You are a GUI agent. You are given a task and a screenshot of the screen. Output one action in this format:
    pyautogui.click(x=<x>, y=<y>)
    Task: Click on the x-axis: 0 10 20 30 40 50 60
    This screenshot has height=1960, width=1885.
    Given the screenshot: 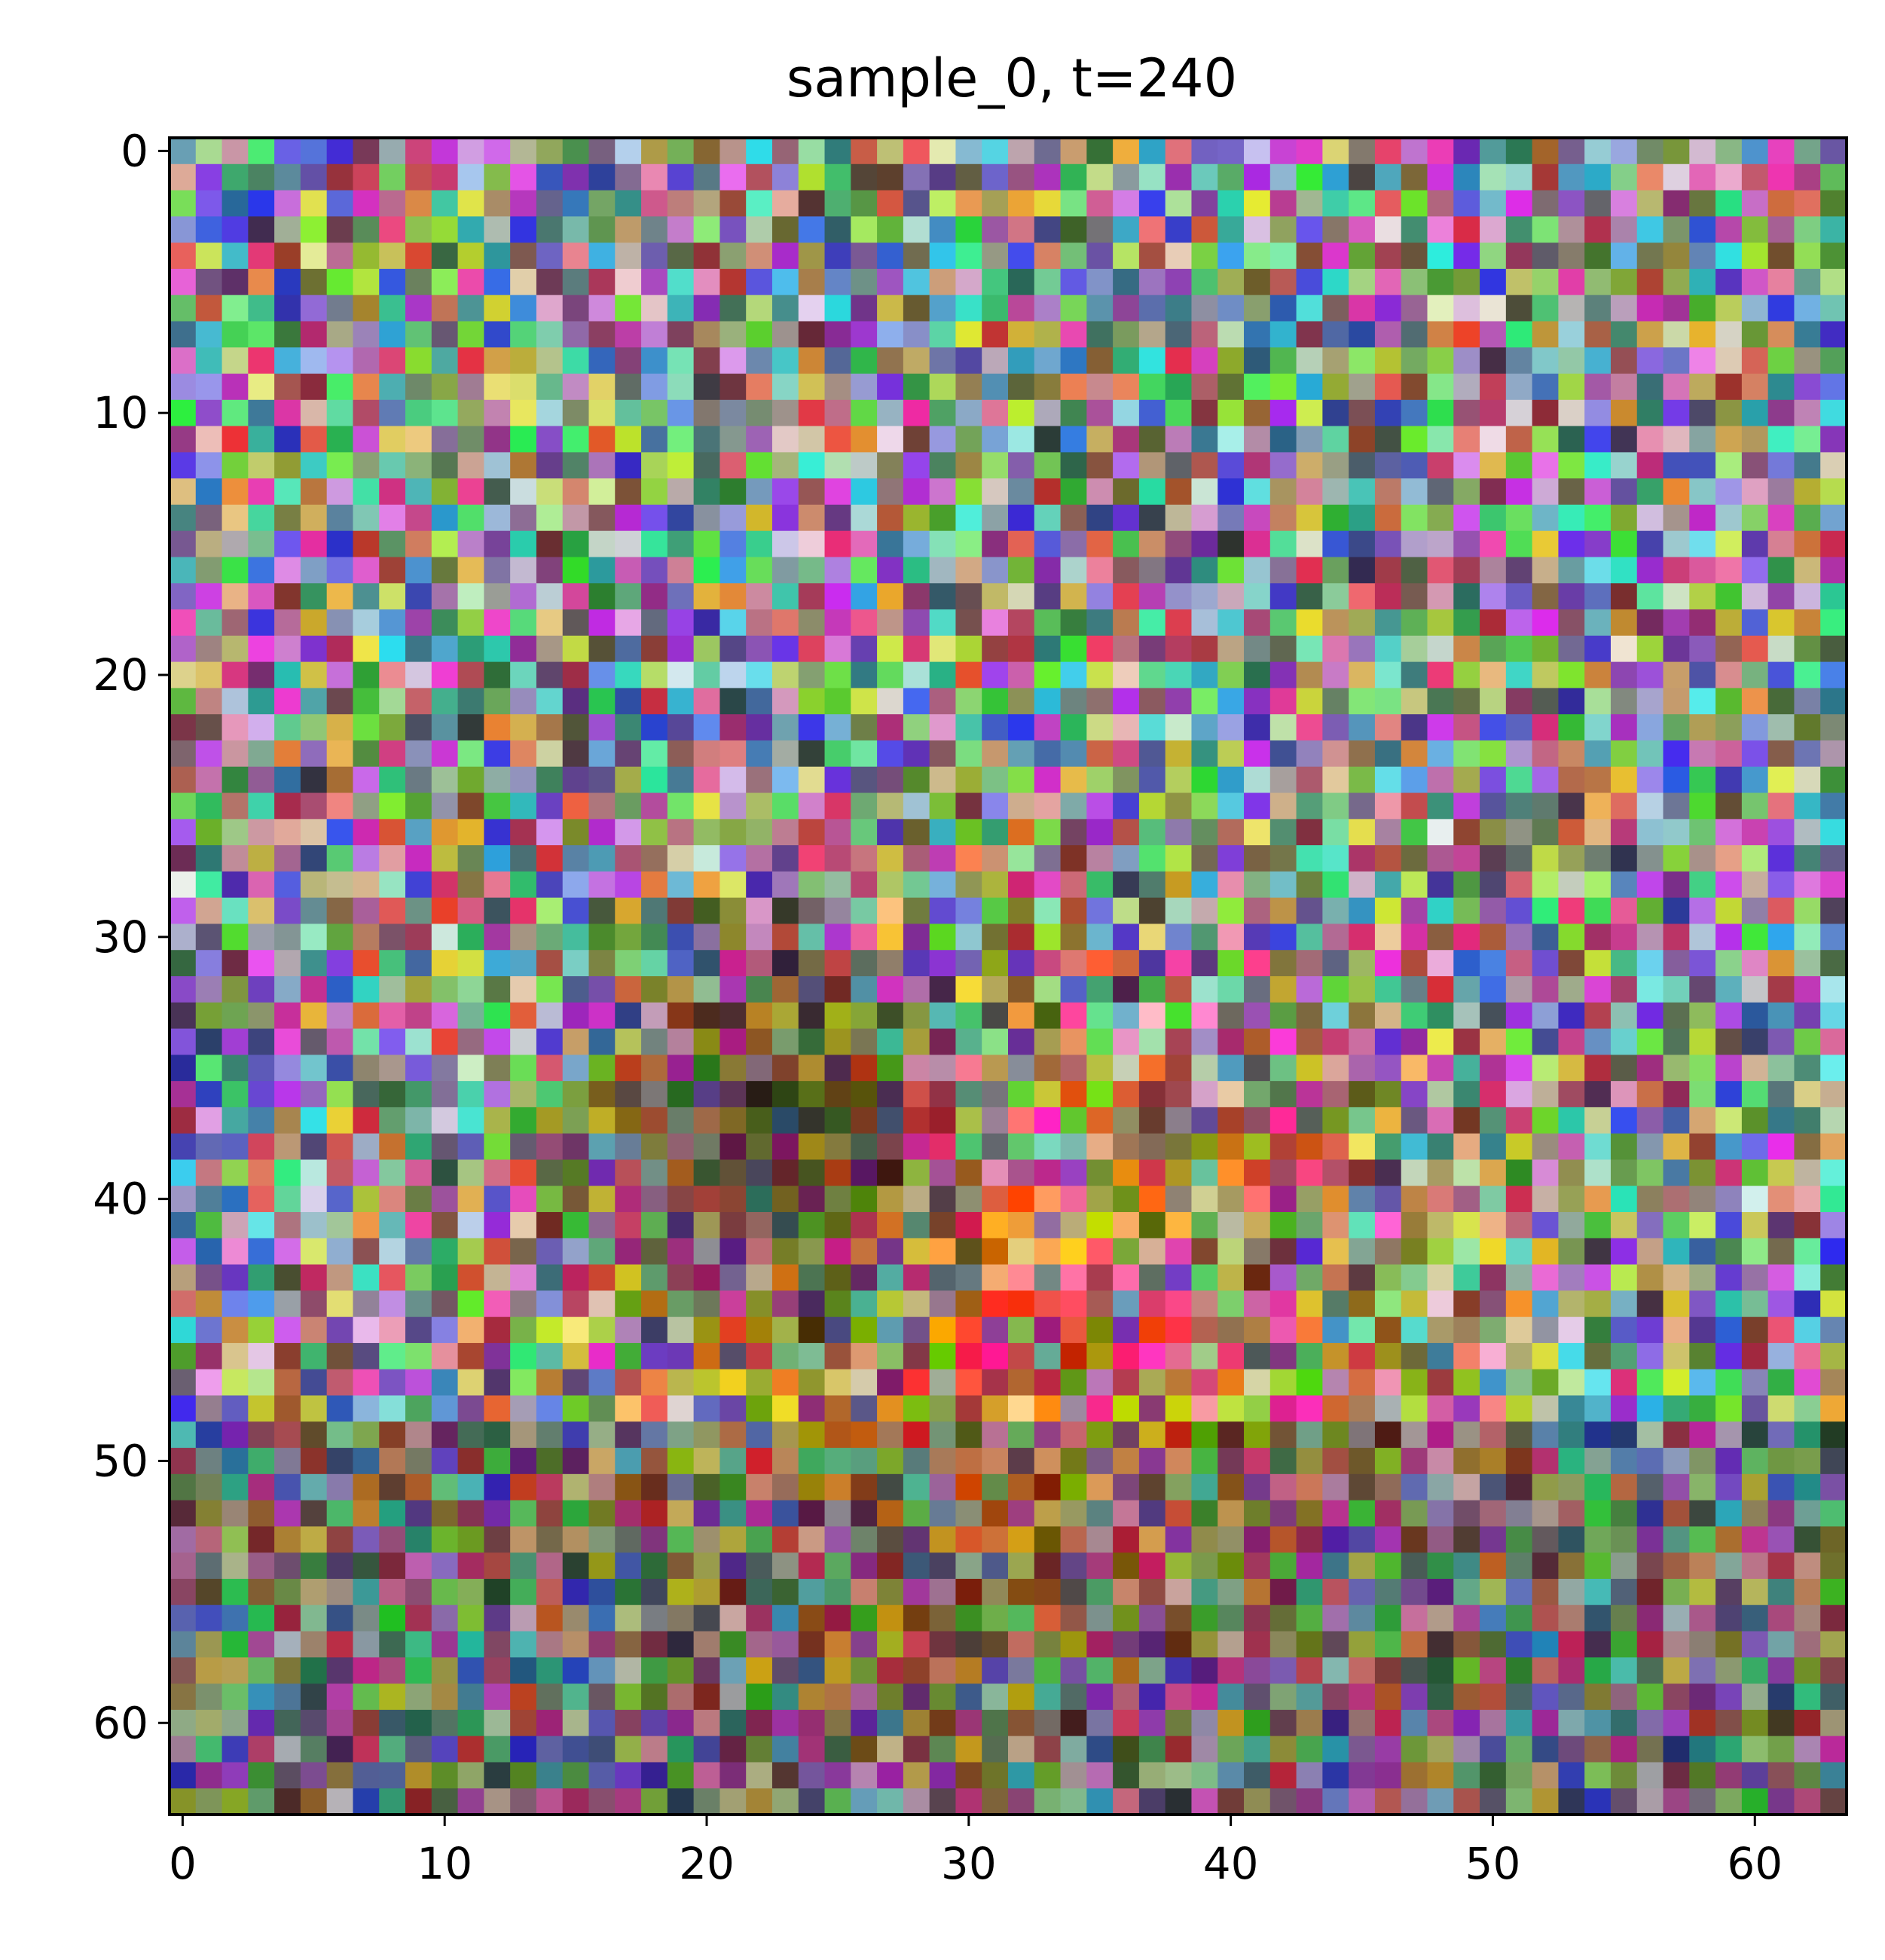 What is the action you would take?
    pyautogui.click(x=976, y=1852)
    